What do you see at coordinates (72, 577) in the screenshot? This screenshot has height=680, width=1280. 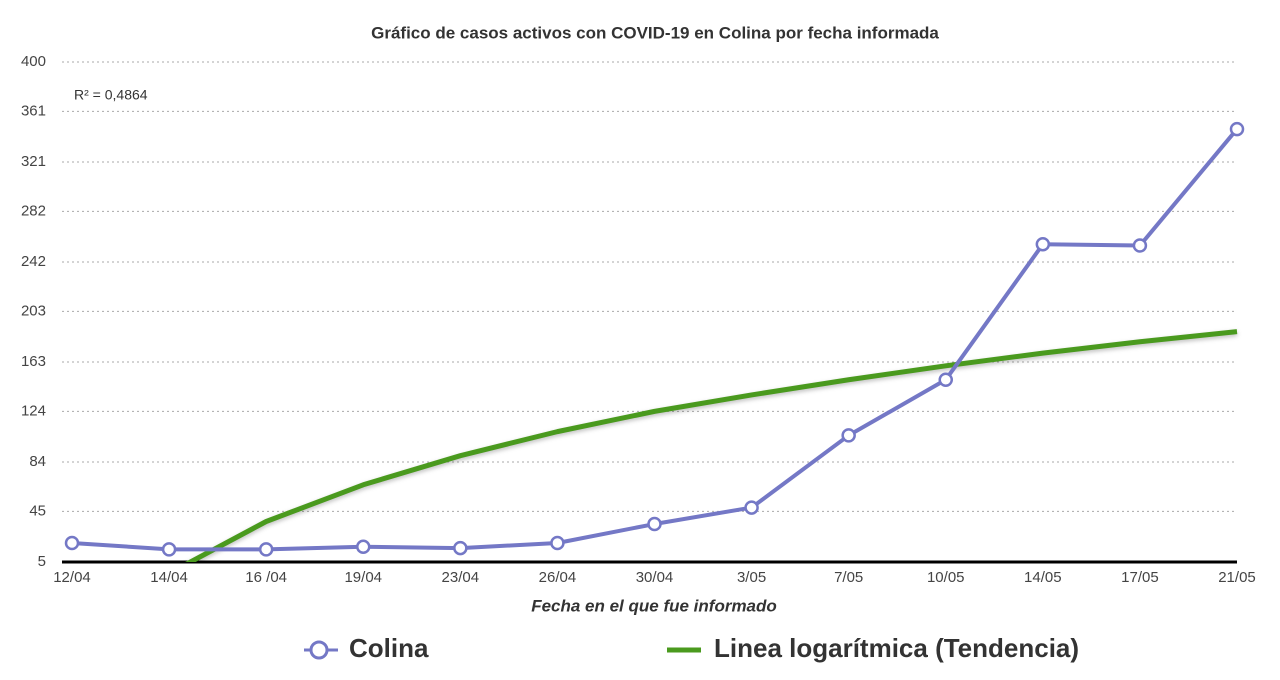 I see `x-tick-label: 12/04` at bounding box center [72, 577].